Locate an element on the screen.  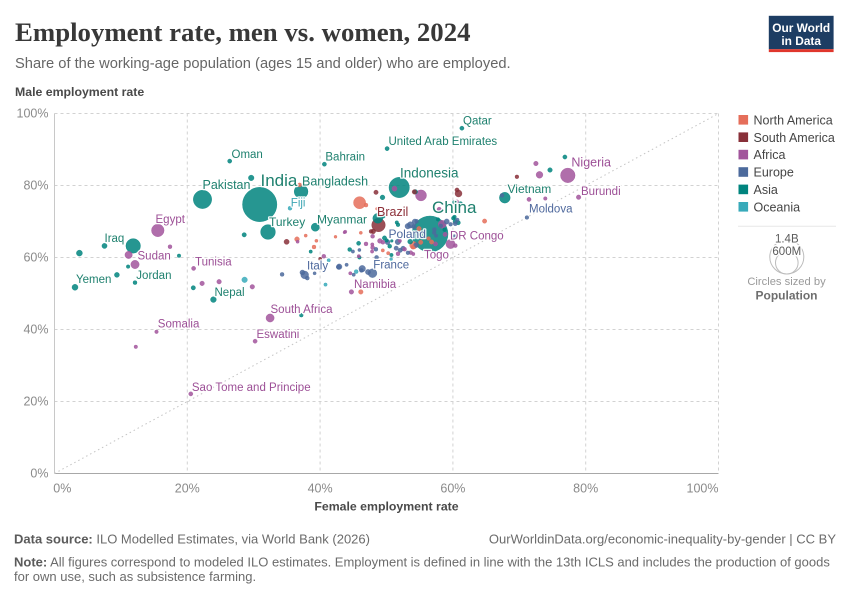
svg-text: Iraq is located at coordinates (115, 239).